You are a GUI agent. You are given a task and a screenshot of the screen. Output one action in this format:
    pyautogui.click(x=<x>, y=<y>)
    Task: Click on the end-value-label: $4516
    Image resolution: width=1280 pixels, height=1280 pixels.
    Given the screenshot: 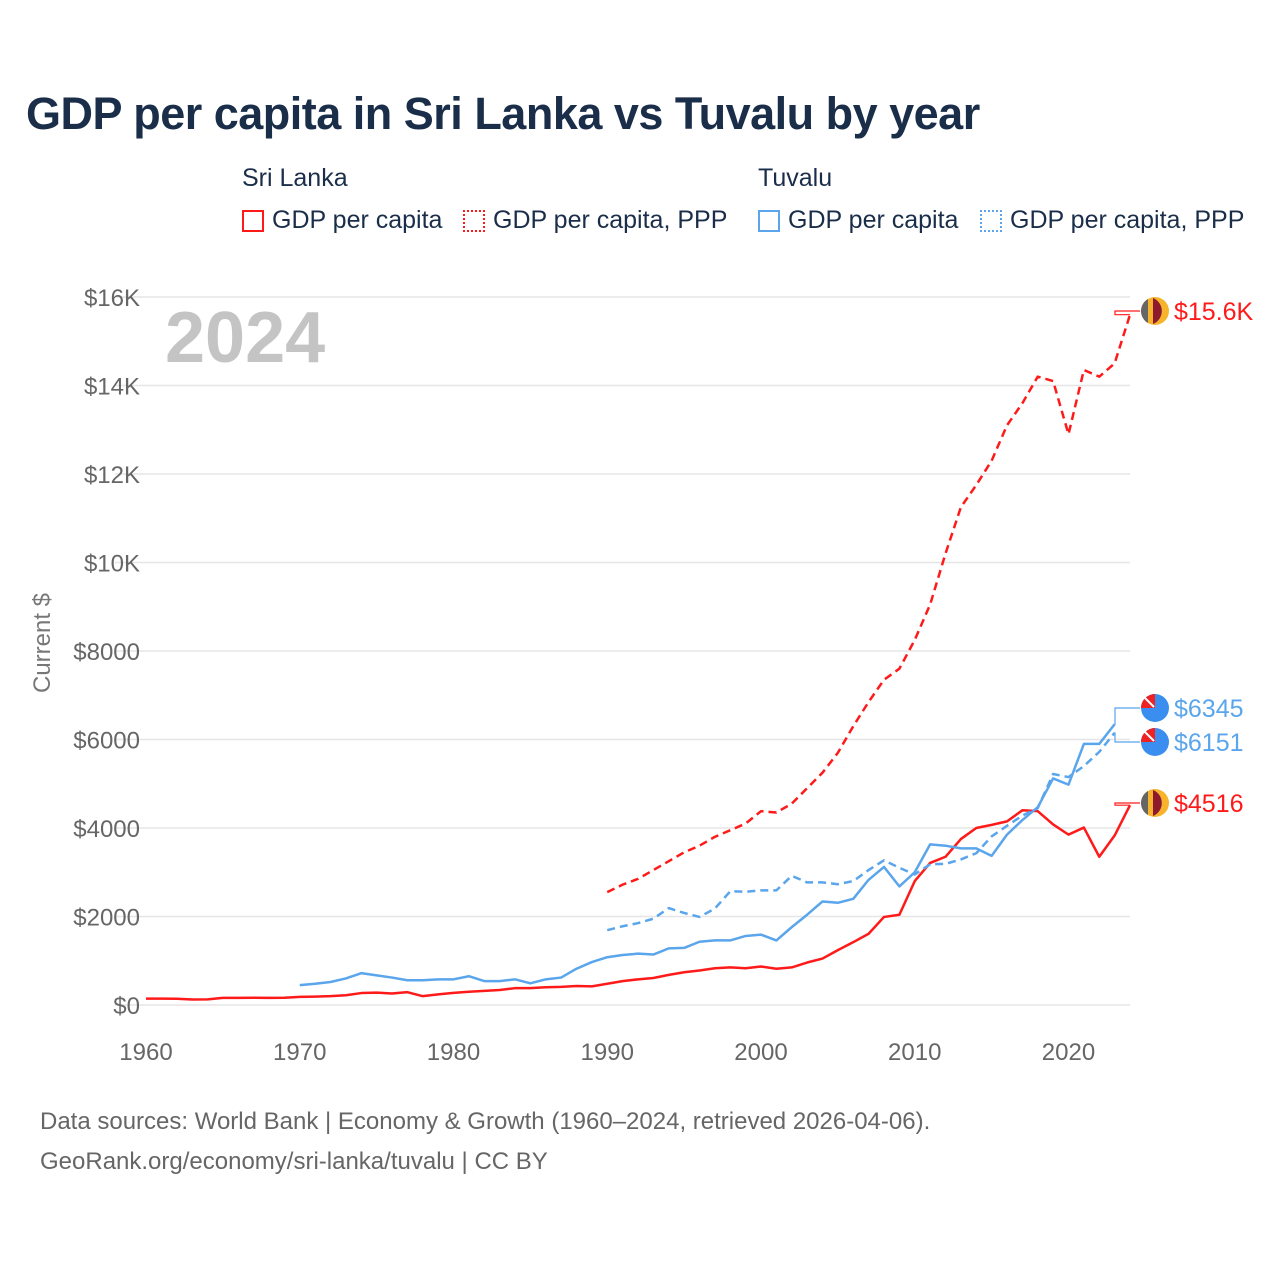 What is the action you would take?
    pyautogui.click(x=1209, y=804)
    